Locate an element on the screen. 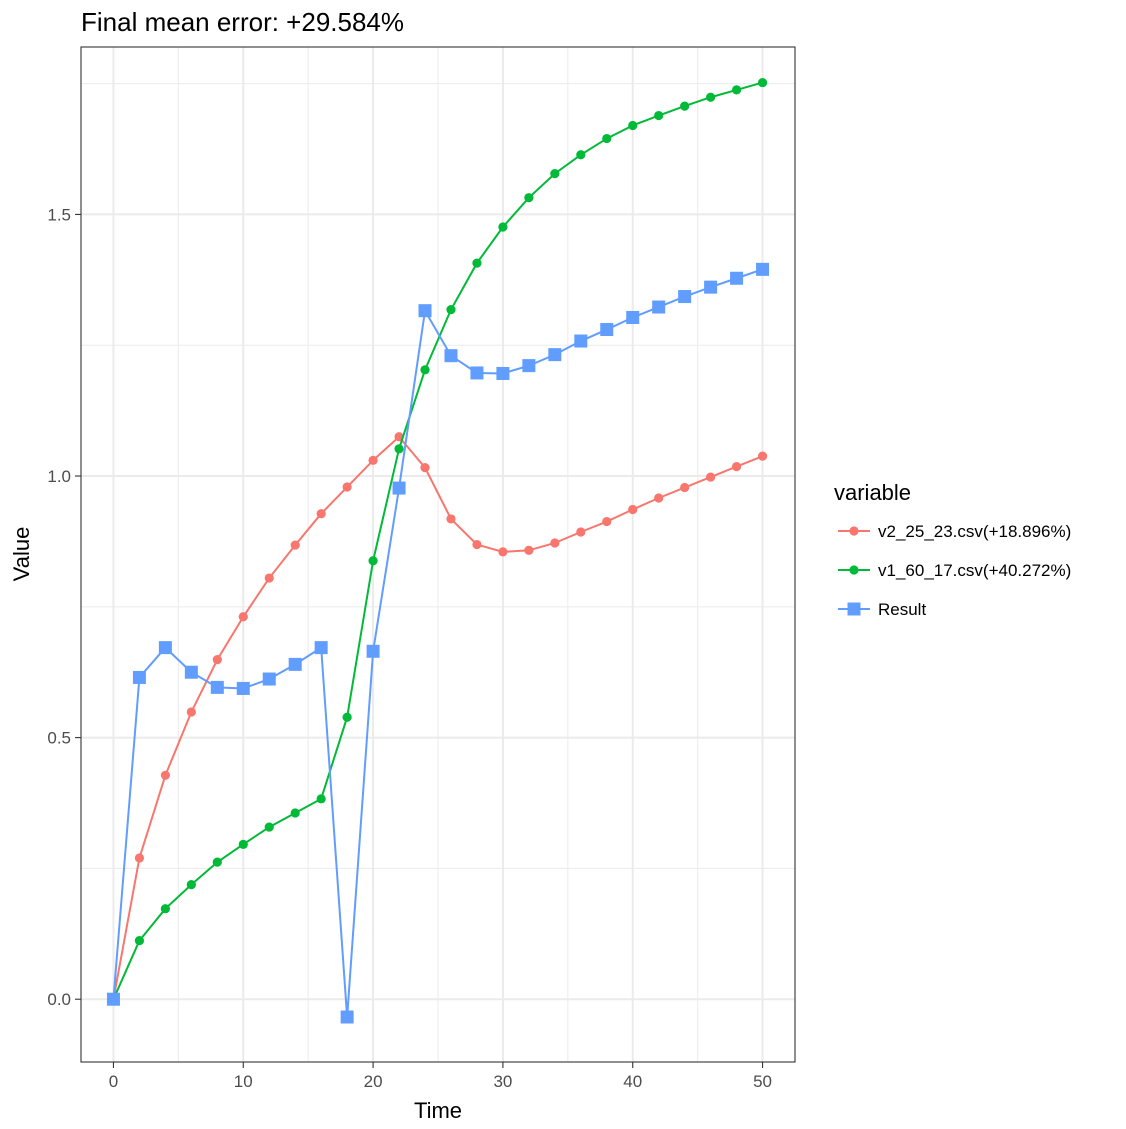 The width and height of the screenshot is (1126, 1129). x-tick-label: 10 is located at coordinates (243, 1081).